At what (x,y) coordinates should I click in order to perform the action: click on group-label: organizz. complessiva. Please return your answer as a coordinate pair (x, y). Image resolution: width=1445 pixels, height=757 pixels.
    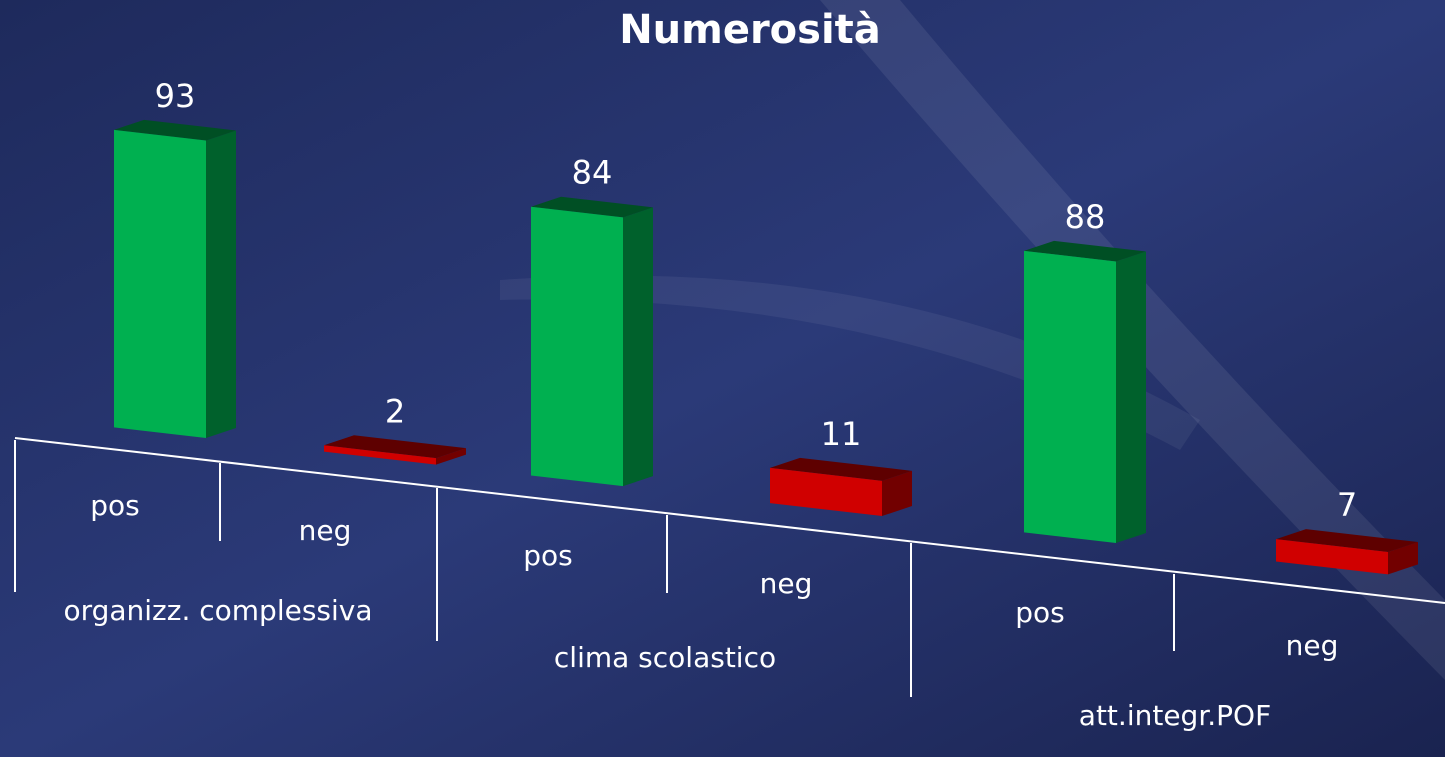
    Looking at the image, I should click on (217, 610).